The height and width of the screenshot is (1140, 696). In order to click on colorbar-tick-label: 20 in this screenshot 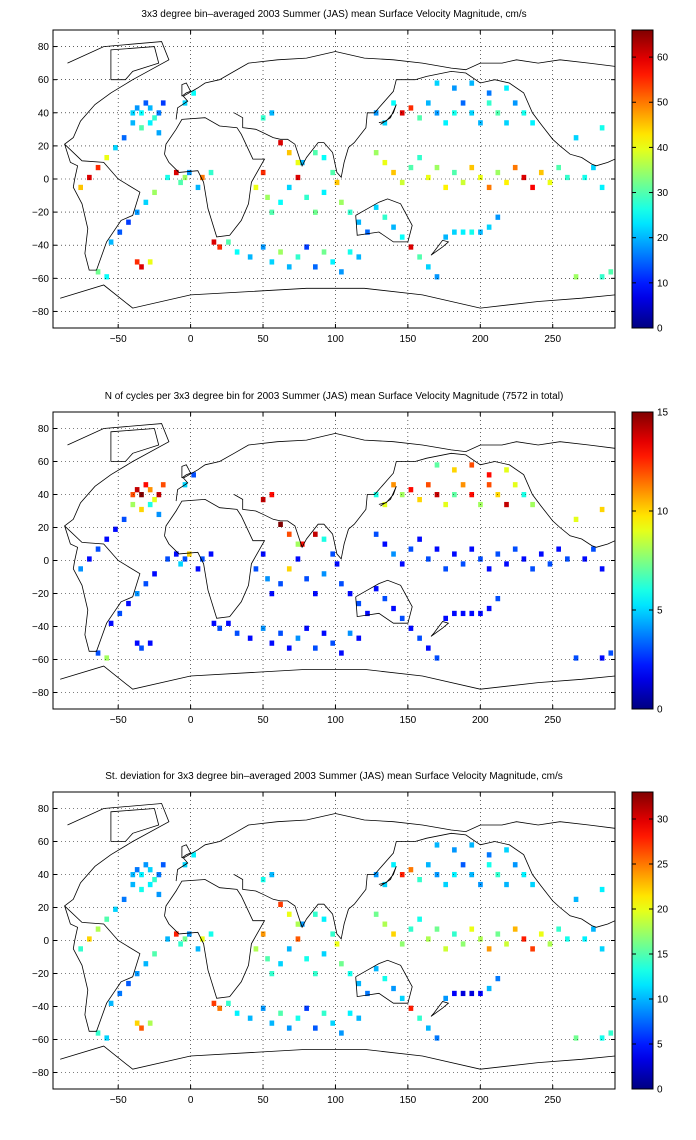, I will do `click(663, 910)`.